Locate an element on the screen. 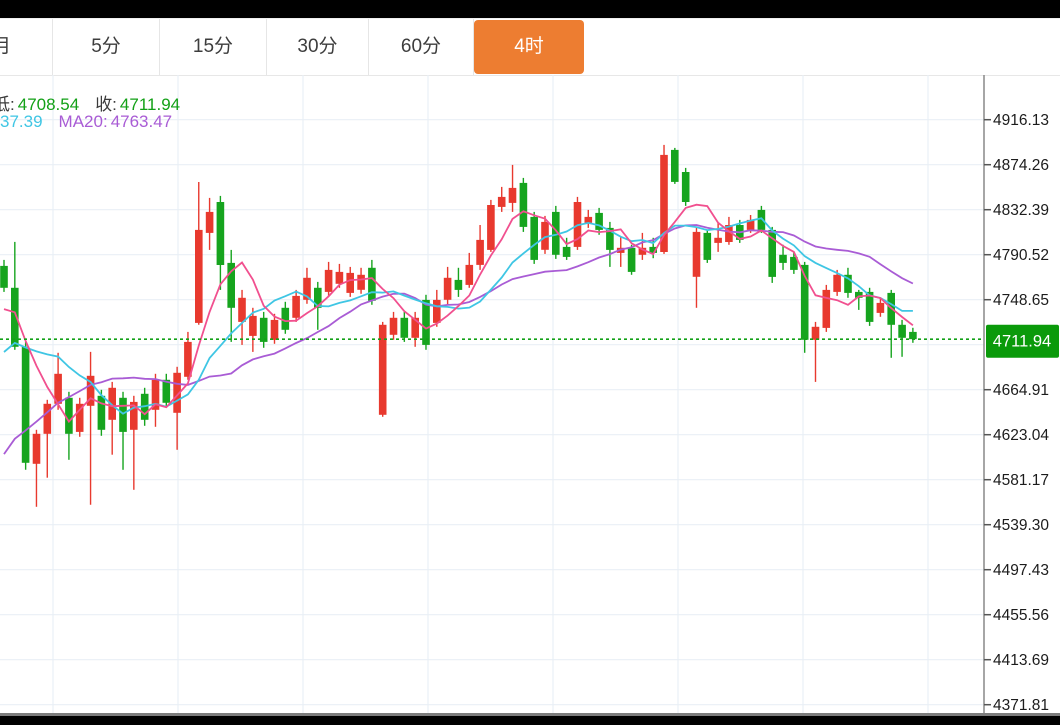 This screenshot has width=1060, height=725. tab-30min: 30分 is located at coordinates (318, 47).